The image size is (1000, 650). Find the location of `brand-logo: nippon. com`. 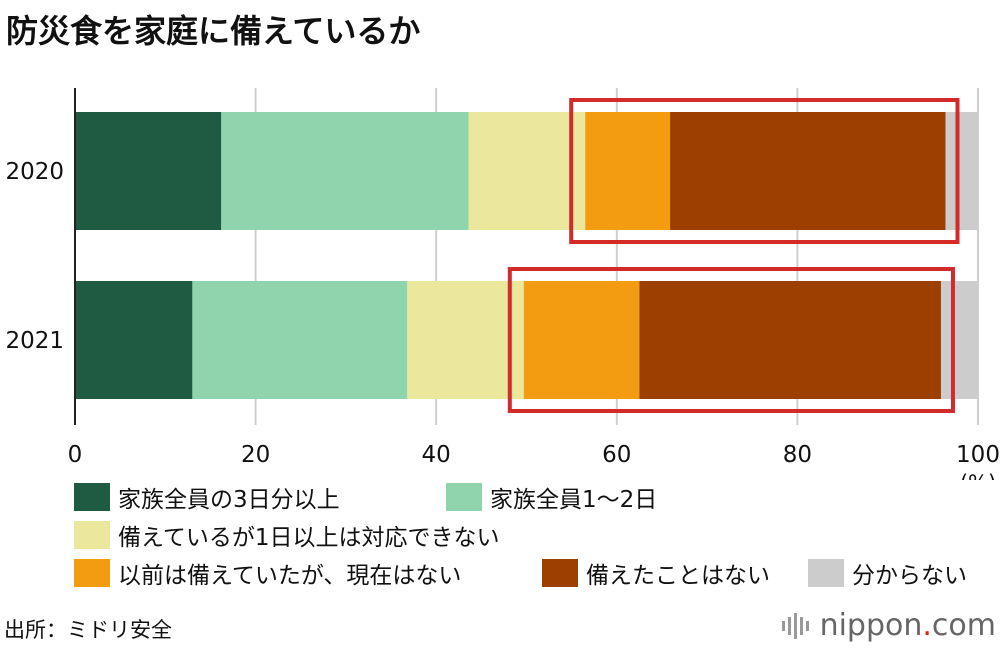

brand-logo: nippon. com is located at coordinates (888, 625).